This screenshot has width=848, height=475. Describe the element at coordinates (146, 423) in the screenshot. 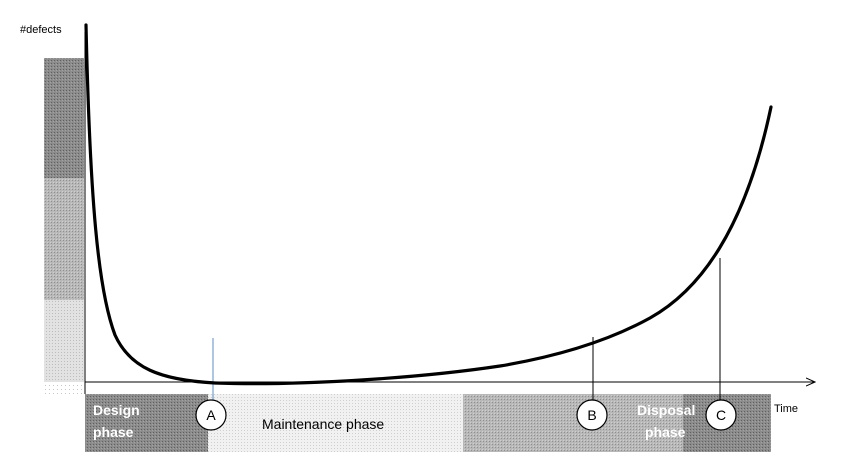

I see `design-phase-band` at that location.